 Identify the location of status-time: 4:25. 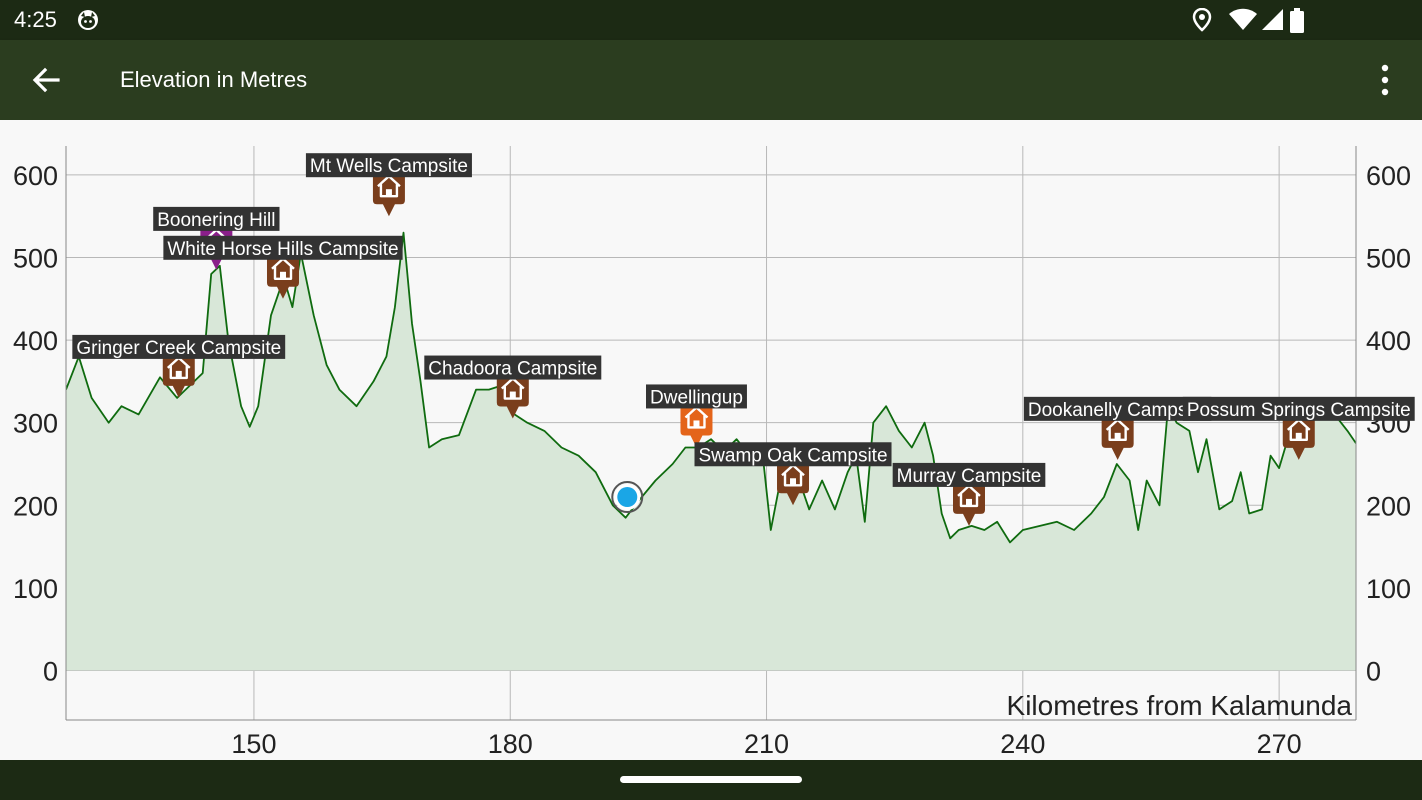
(35, 19).